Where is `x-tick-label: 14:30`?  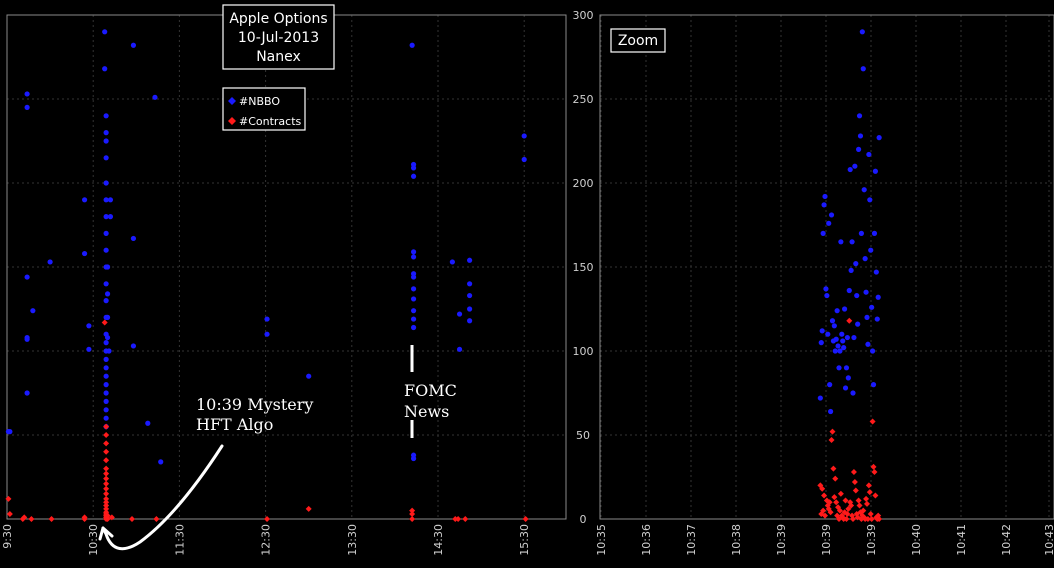
x-tick-label: 14:30 is located at coordinates (438, 540).